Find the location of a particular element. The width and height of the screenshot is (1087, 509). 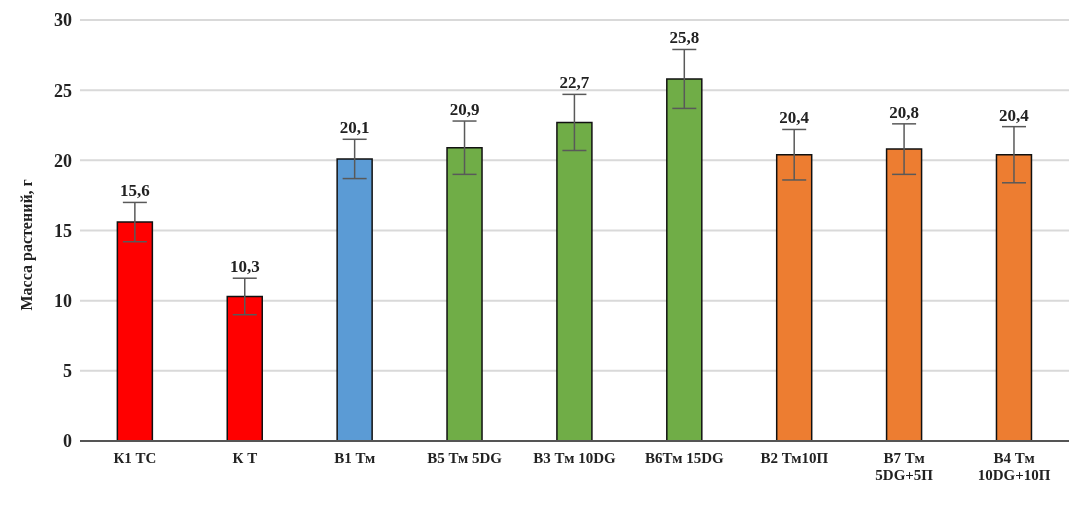

data-label: 10,3 is located at coordinates (244, 267).